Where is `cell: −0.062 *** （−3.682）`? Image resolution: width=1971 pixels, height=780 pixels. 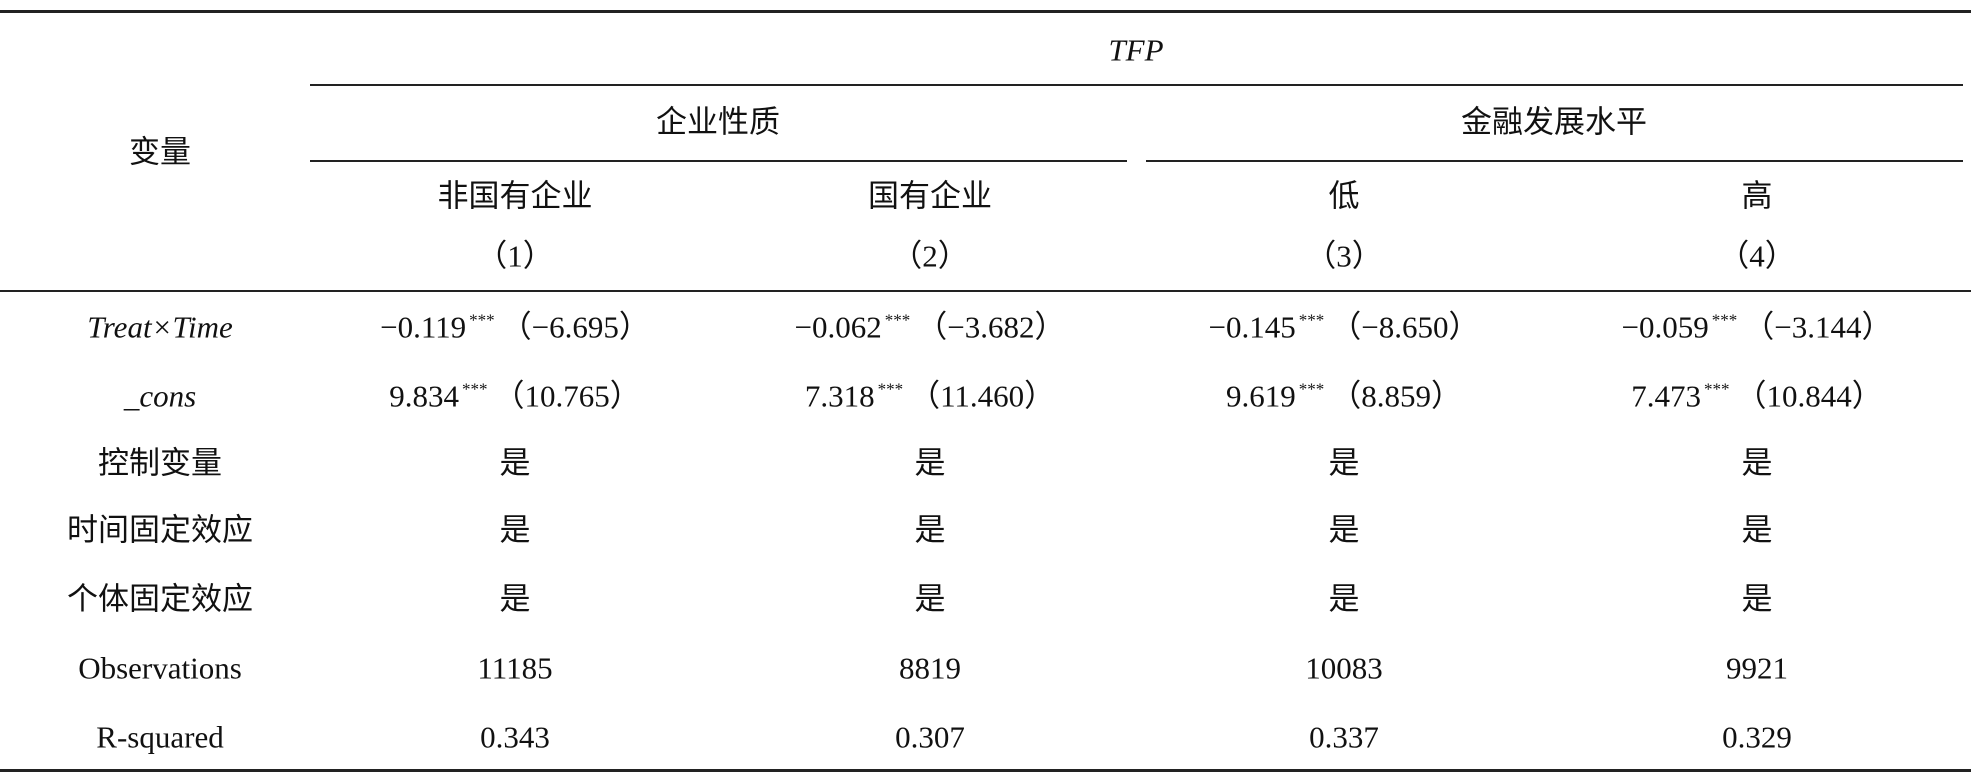
cell: −0.062 *** （−3.682） is located at coordinates (930, 327).